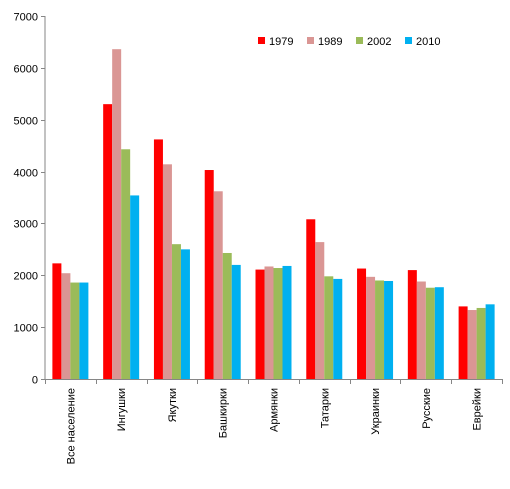 This screenshot has height=489, width=510. What do you see at coordinates (478, 409) in the screenshot?
I see `x-tick-label: Еврейки` at bounding box center [478, 409].